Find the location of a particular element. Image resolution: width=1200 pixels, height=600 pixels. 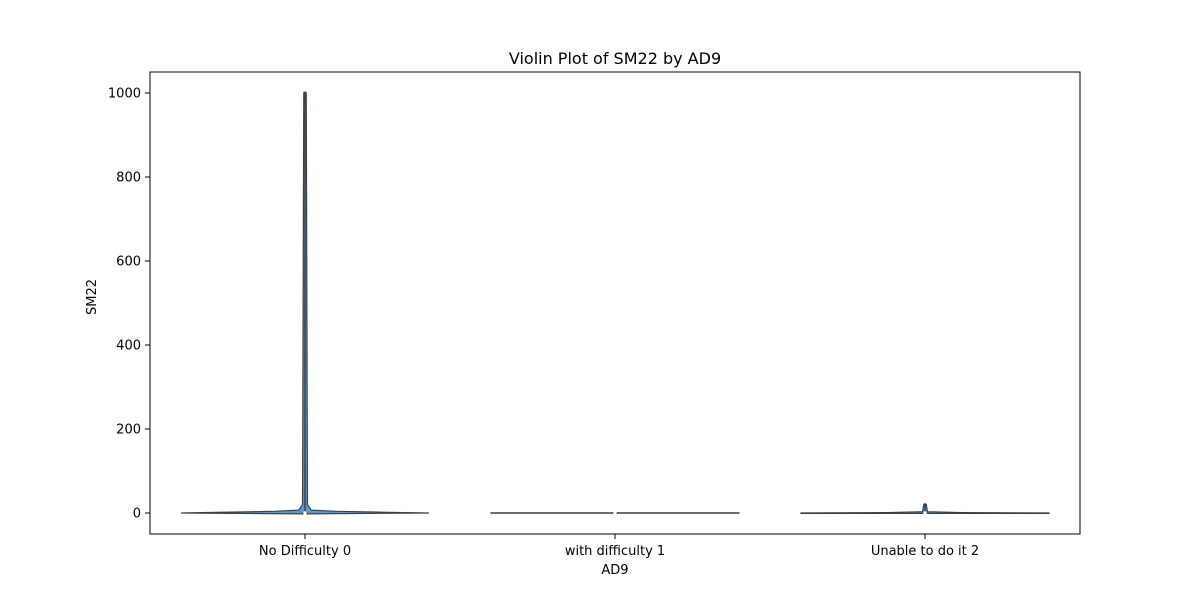

x-tick-label: Unable to do it 2 is located at coordinates (925, 551).